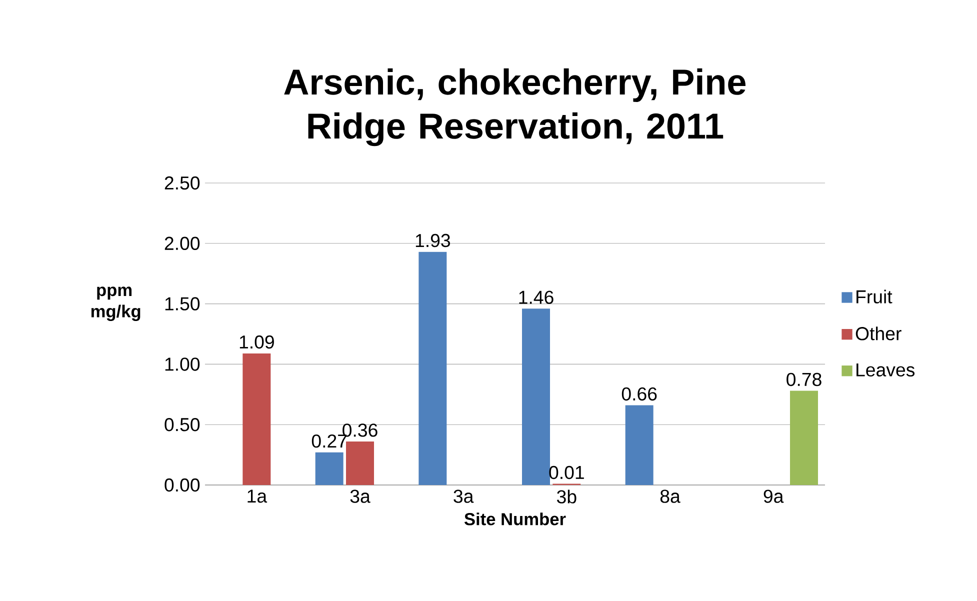  What do you see at coordinates (670, 496) in the screenshot?
I see `x-tick-label: 8a` at bounding box center [670, 496].